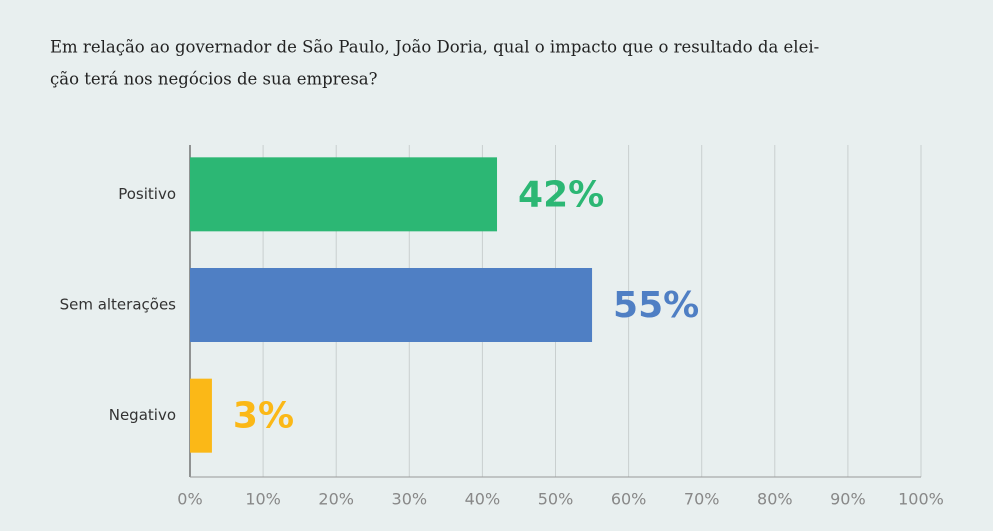  I want to click on x-tick-label: 30%, so click(410, 499).